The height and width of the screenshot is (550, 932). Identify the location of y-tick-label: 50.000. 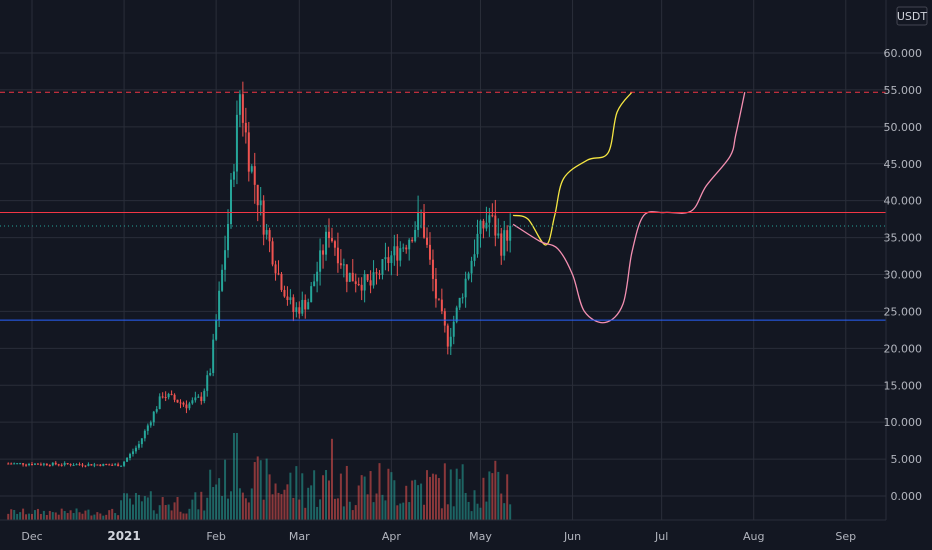
(903, 127).